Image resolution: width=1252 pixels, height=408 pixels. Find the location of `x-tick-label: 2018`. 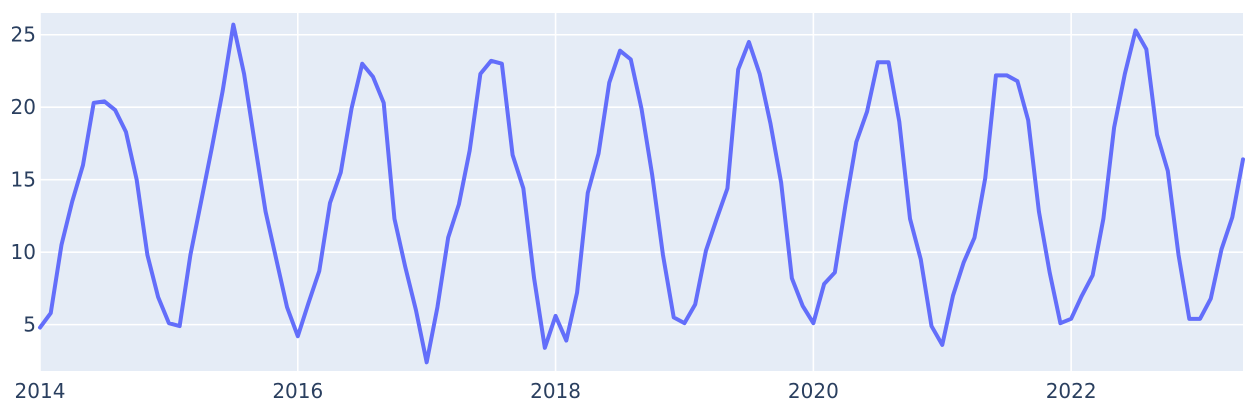

x-tick-label: 2018 is located at coordinates (555, 391).